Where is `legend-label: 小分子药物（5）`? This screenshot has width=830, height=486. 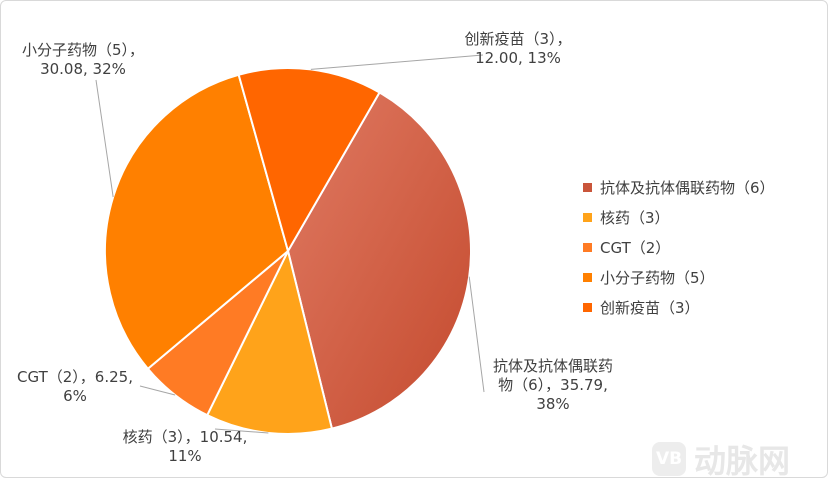 legend-label: 小分子药物（5） is located at coordinates (657, 277).